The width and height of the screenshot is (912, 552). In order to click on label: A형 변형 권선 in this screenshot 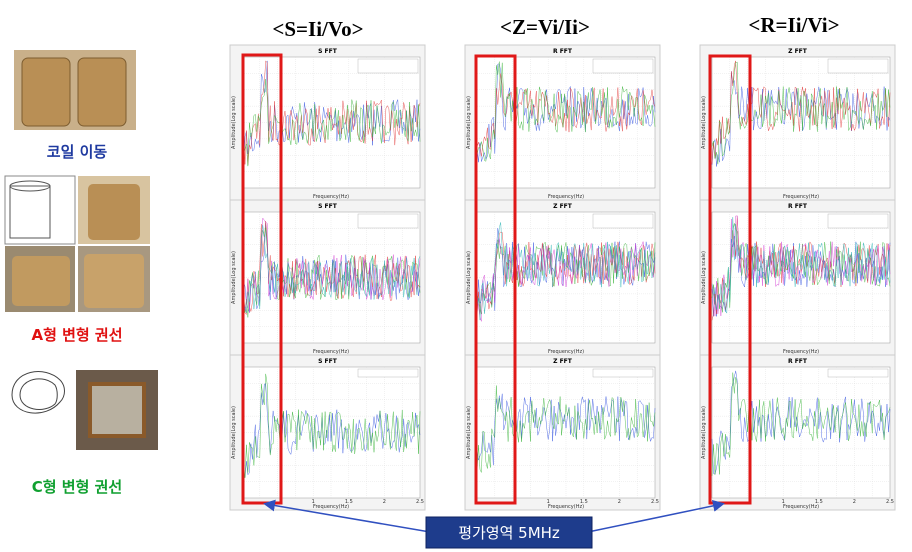, I will do `click(76, 335)`.